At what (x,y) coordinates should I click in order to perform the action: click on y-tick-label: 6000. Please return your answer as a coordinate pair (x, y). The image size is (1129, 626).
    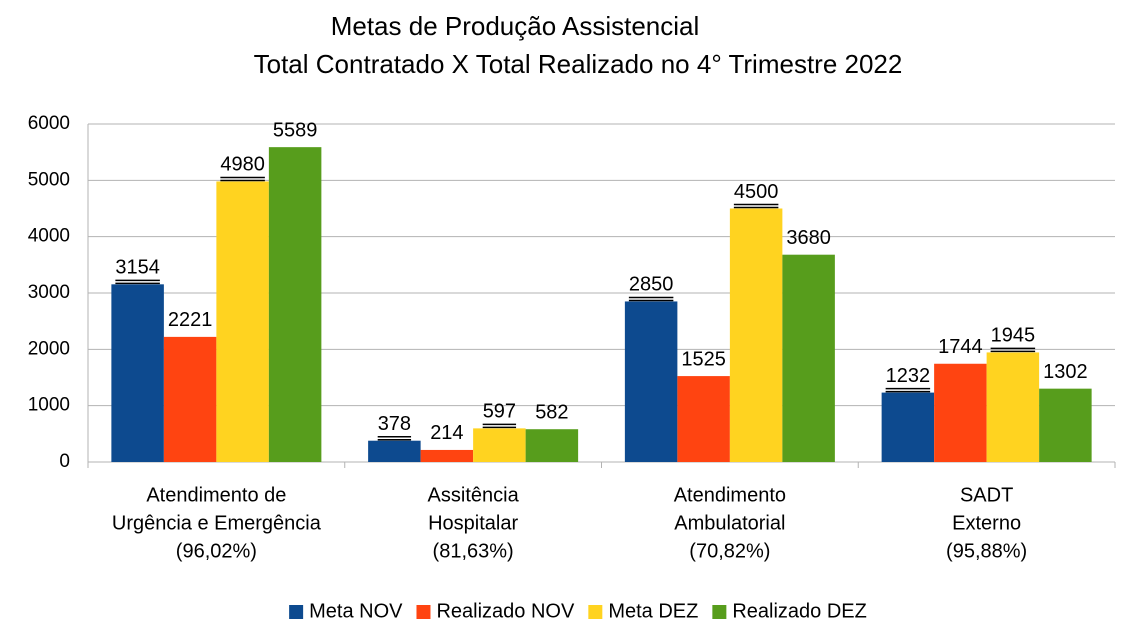
    Looking at the image, I should click on (49, 123).